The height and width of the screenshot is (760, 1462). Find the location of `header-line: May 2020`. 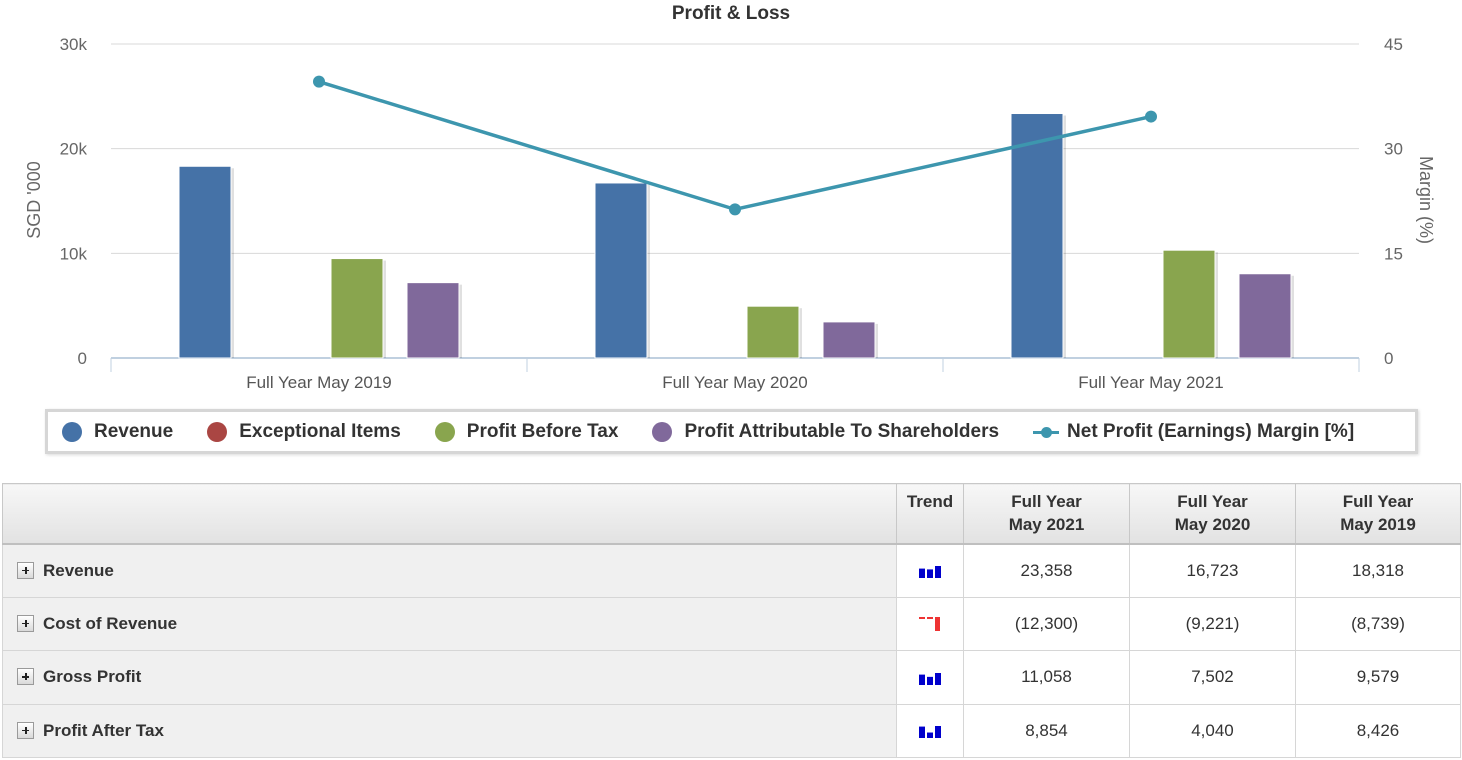

header-line: May 2020 is located at coordinates (1212, 524).